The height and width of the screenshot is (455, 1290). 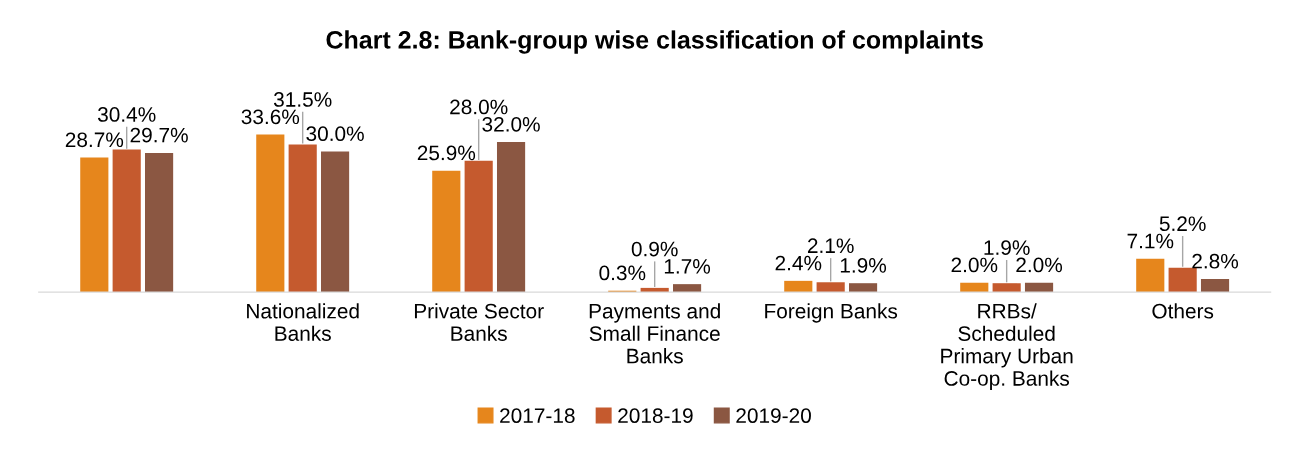 I want to click on legend-label: 2018-19, so click(x=655, y=416).